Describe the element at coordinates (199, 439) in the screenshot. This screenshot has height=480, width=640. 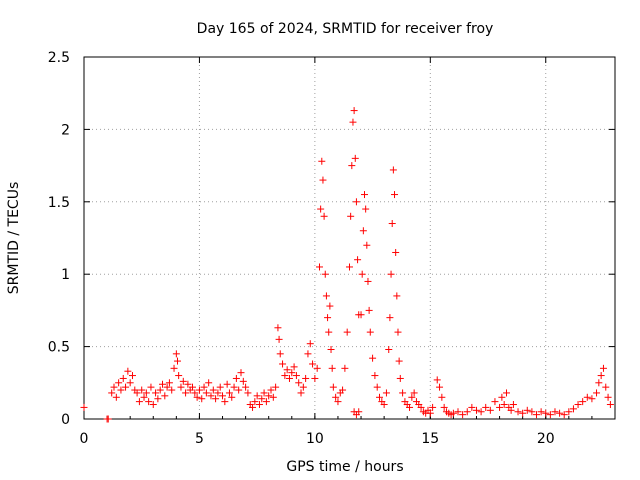
I see `x-tick-label: 5` at that location.